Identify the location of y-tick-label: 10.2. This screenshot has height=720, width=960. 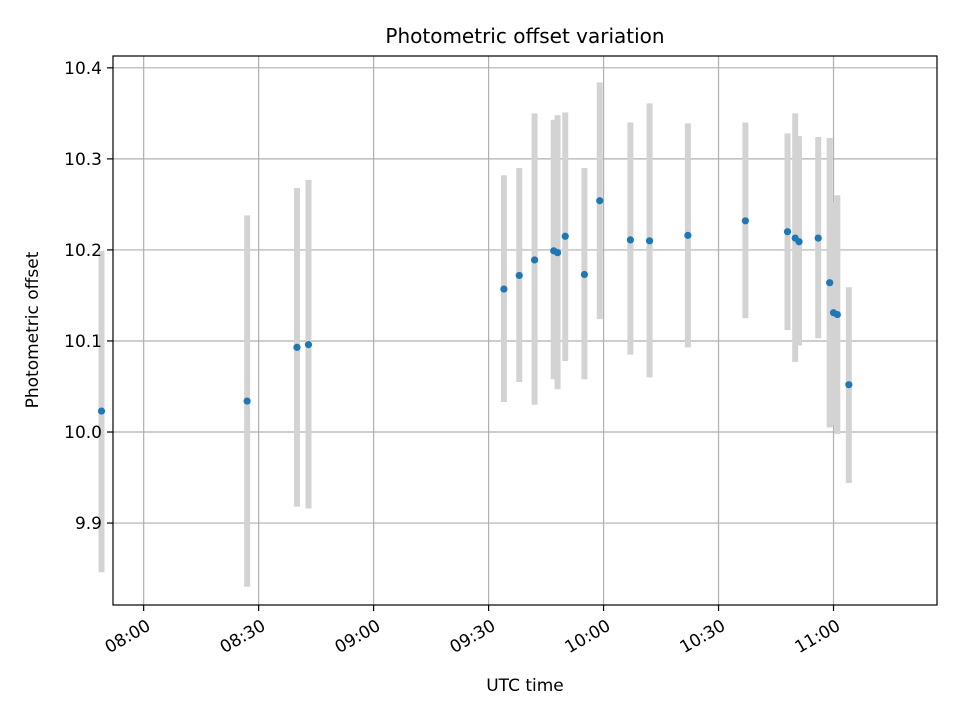
(83, 251).